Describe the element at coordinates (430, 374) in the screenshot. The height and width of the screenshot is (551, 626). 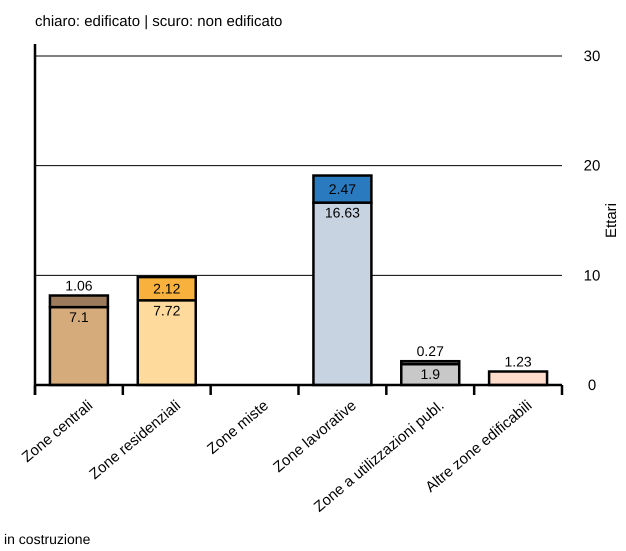
I see `data-label: 1.9` at that location.